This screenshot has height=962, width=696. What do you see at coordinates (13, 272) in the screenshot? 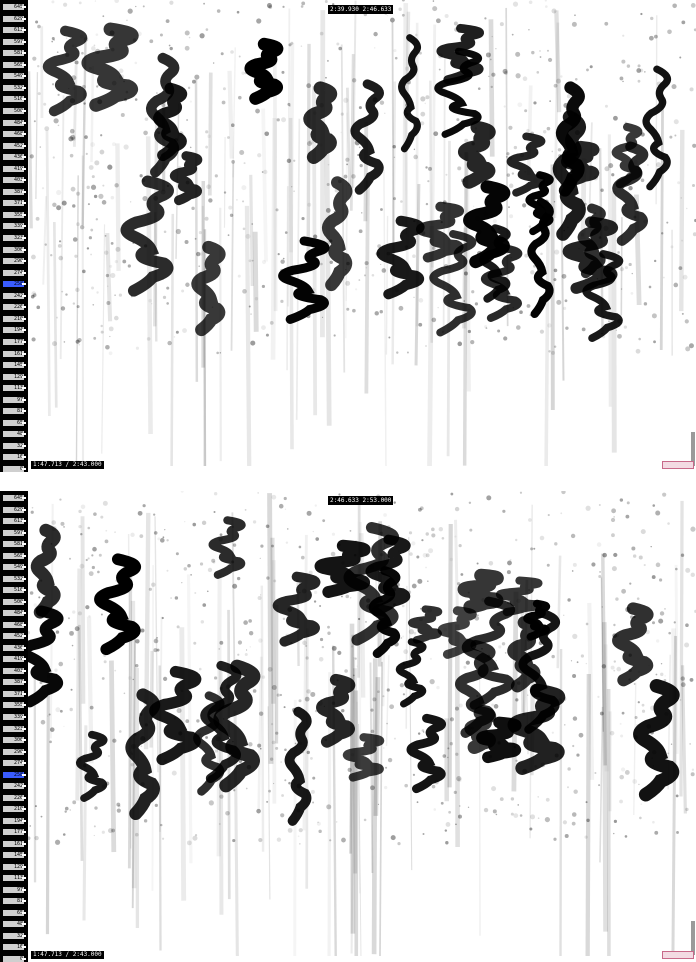
I see `ruler-tick: 274` at bounding box center [13, 272].